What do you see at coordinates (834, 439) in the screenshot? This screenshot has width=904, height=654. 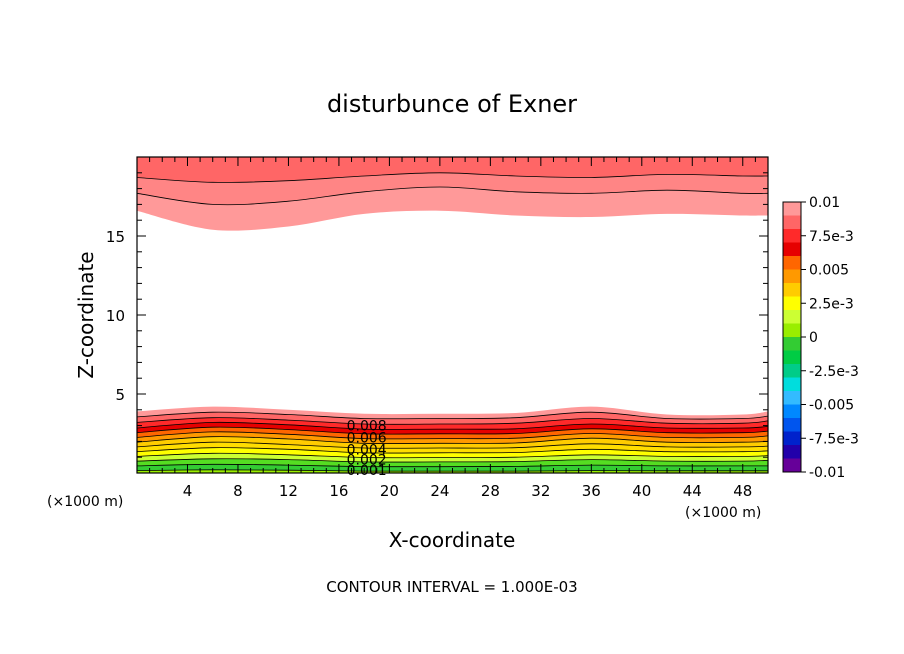 I see `colorbar-tick-label: -7.5e-3` at bounding box center [834, 439].